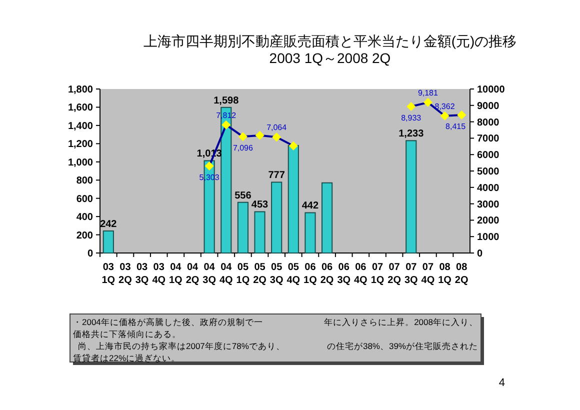  What do you see at coordinates (488, 204) in the screenshot?
I see `y2-tick-label: 3000` at bounding box center [488, 204].